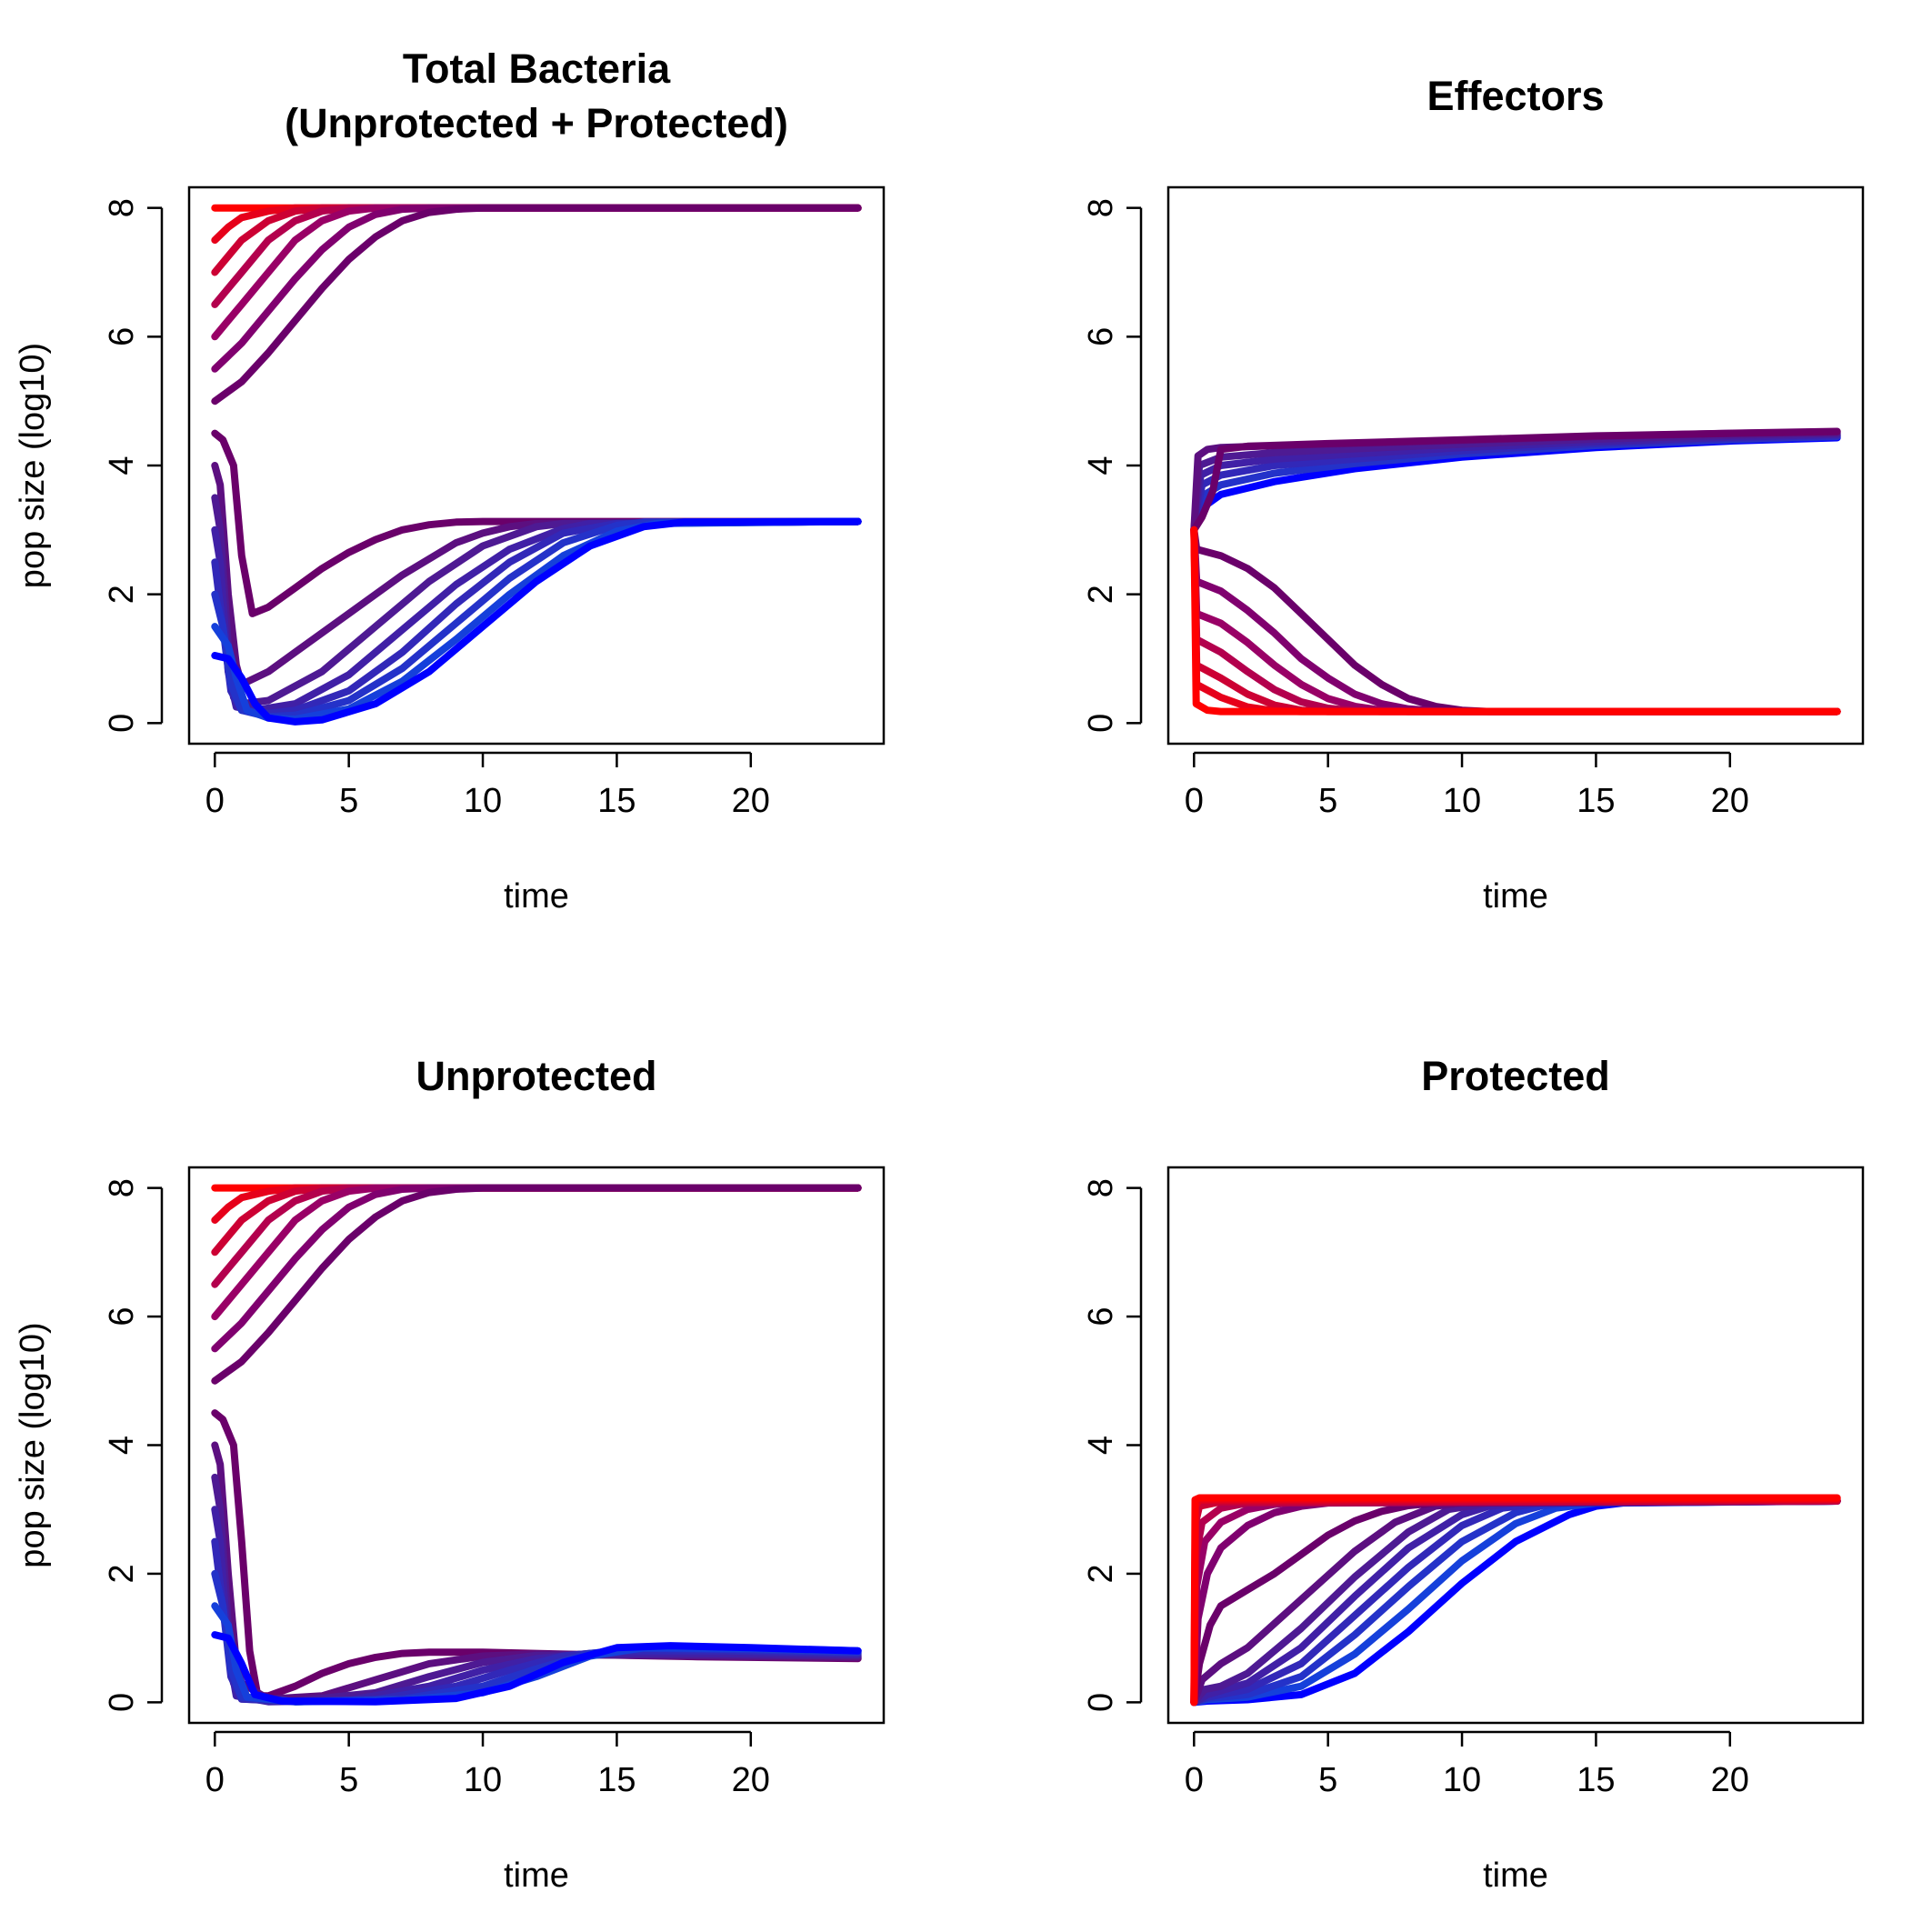  I want to click on chart-title: Protected, so click(1515, 1076).